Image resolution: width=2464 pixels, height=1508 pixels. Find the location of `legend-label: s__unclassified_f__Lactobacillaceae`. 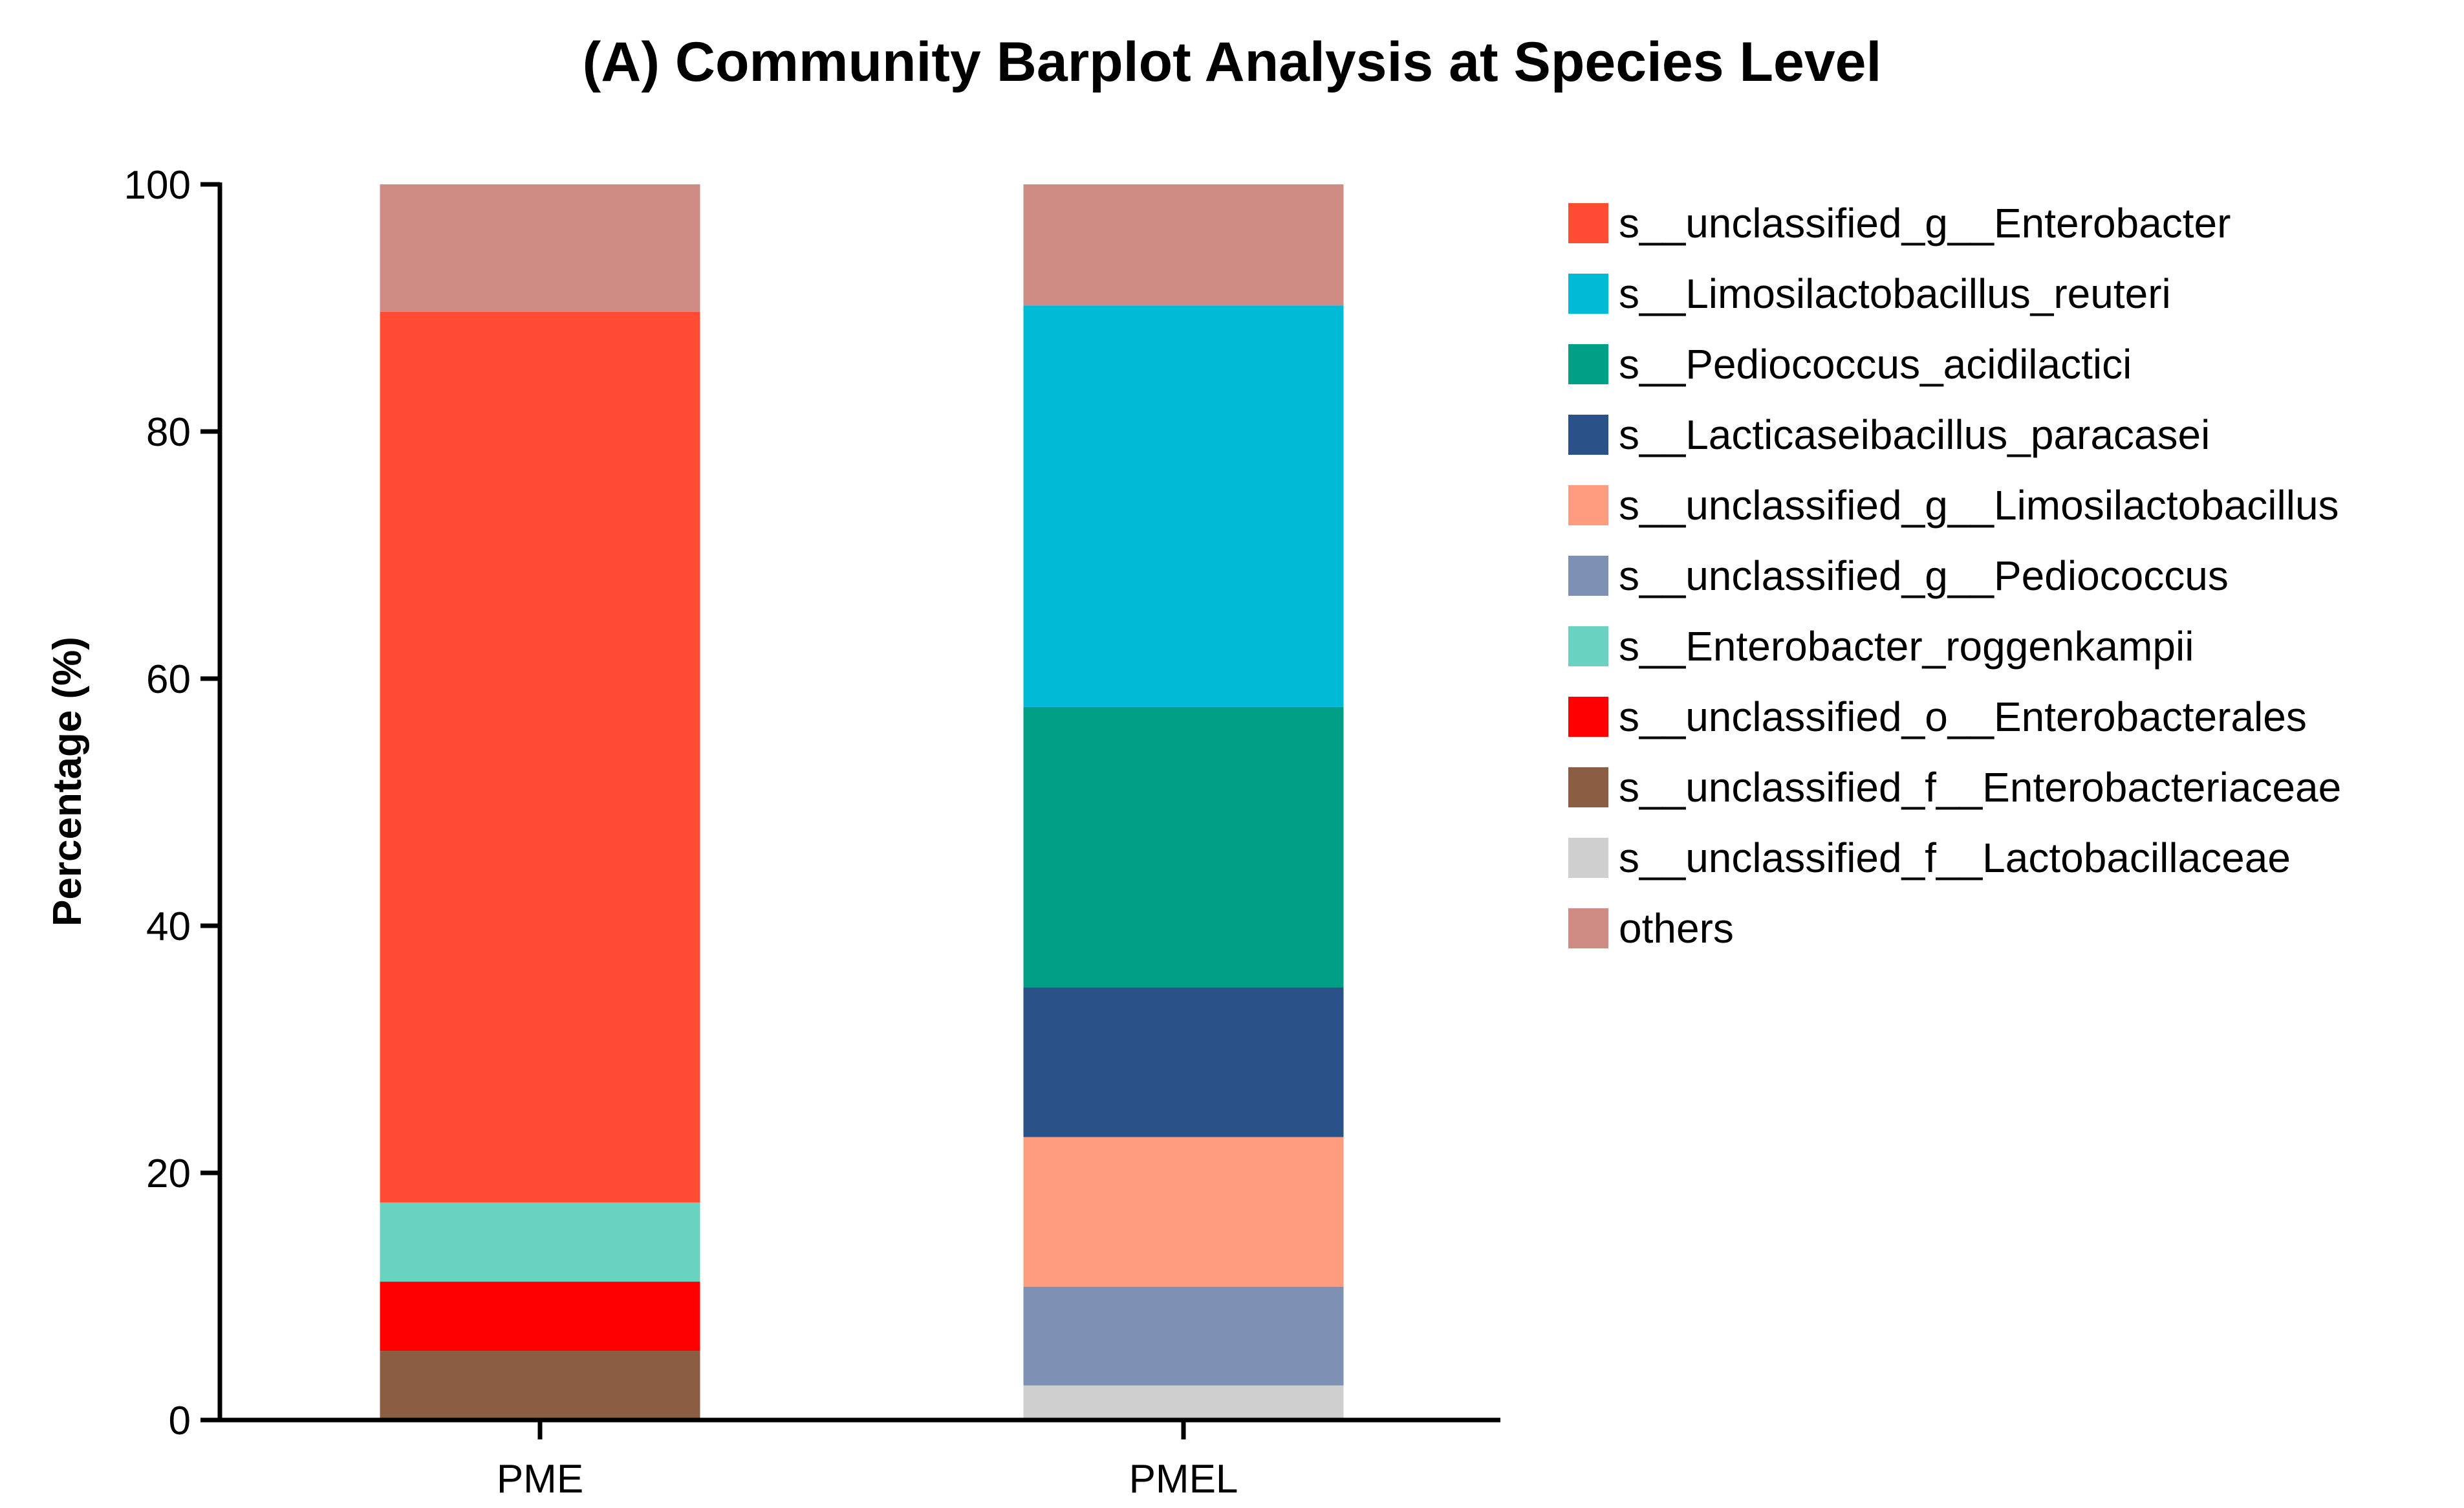

legend-label: s__unclassified_f__Lactobacillaceae is located at coordinates (1955, 858).